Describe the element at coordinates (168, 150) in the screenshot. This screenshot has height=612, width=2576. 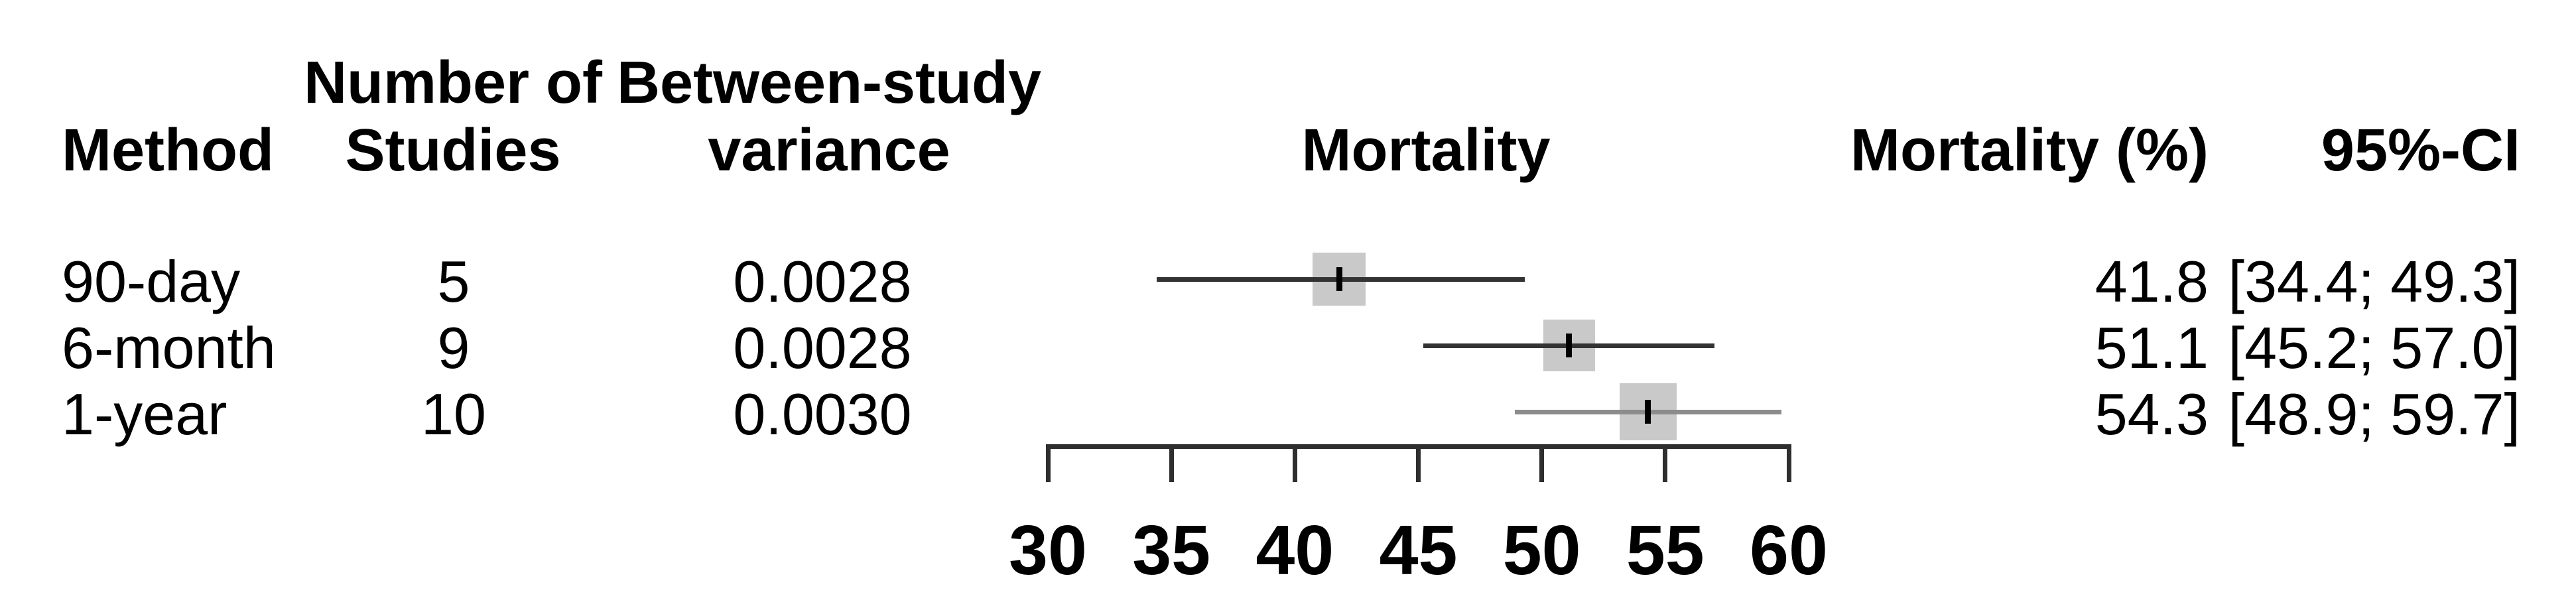
I see `column-header-method: Method` at that location.